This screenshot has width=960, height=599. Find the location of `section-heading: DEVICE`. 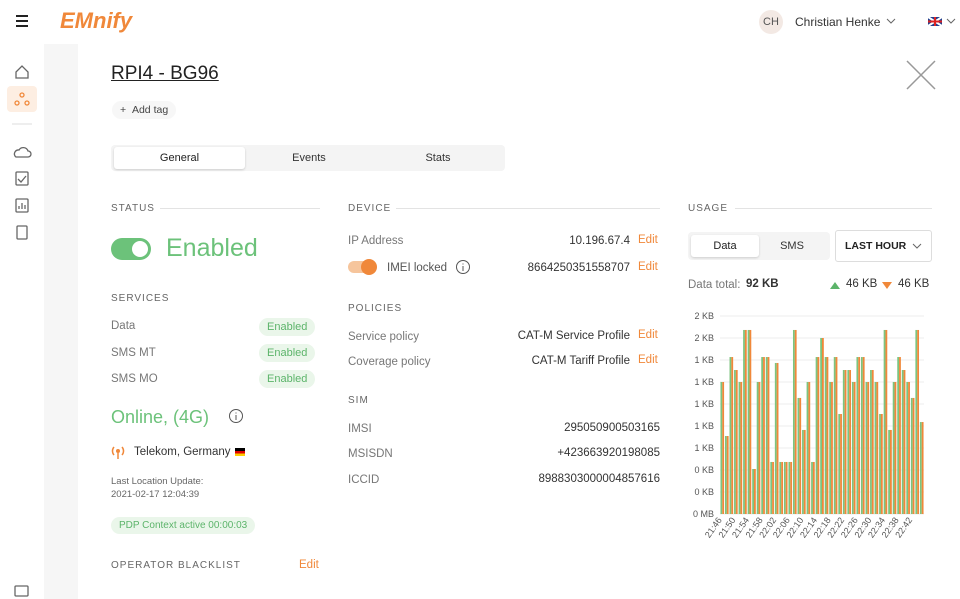

section-heading: DEVICE is located at coordinates (370, 208).